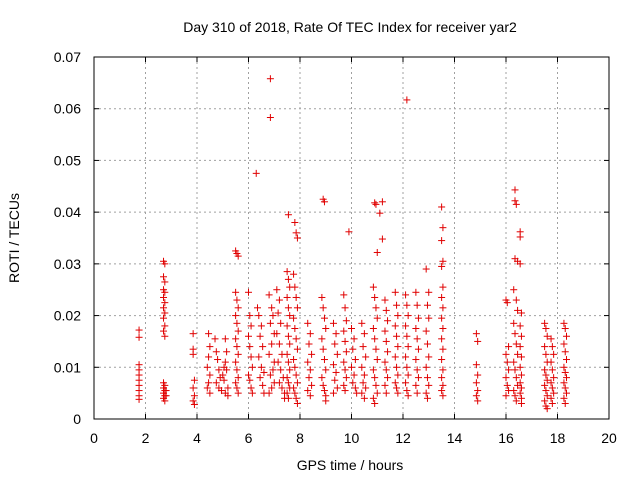 This screenshot has width=640, height=480. What do you see at coordinates (67, 367) in the screenshot?
I see `y-tick-label: 0.01` at bounding box center [67, 367].